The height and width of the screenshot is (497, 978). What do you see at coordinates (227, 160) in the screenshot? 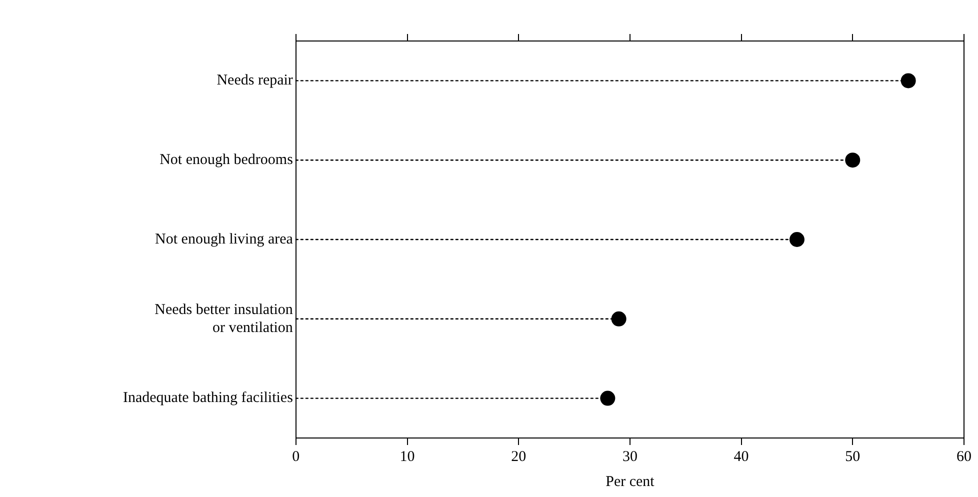
I see `y-tick-label: Not enough bedrooms` at bounding box center [227, 160].